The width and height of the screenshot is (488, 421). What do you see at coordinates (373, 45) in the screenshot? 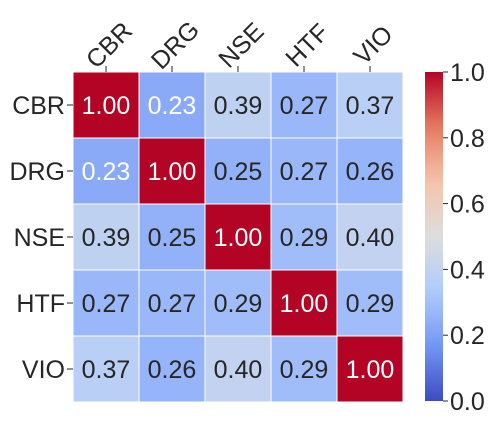
I see `x-tick-label: VIO` at bounding box center [373, 45].